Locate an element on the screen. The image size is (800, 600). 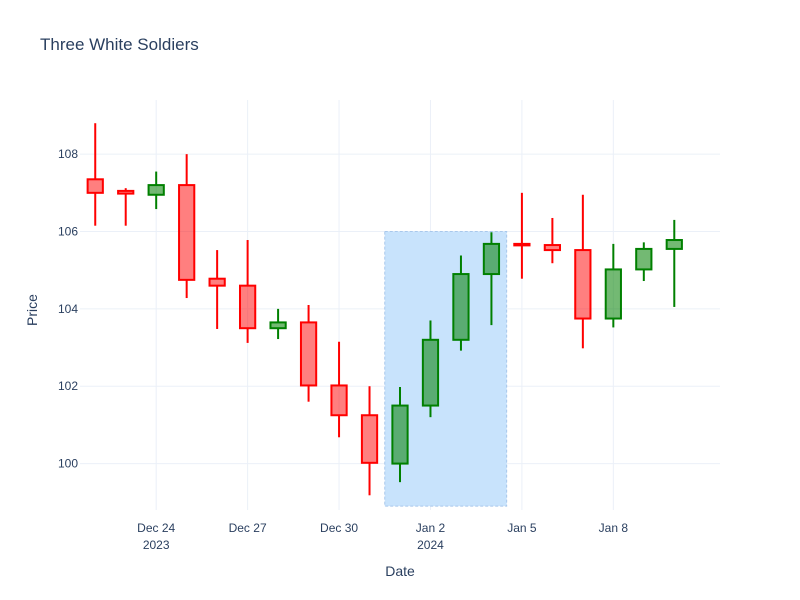
x-tick-sublabel: 2023 is located at coordinates (156, 545).